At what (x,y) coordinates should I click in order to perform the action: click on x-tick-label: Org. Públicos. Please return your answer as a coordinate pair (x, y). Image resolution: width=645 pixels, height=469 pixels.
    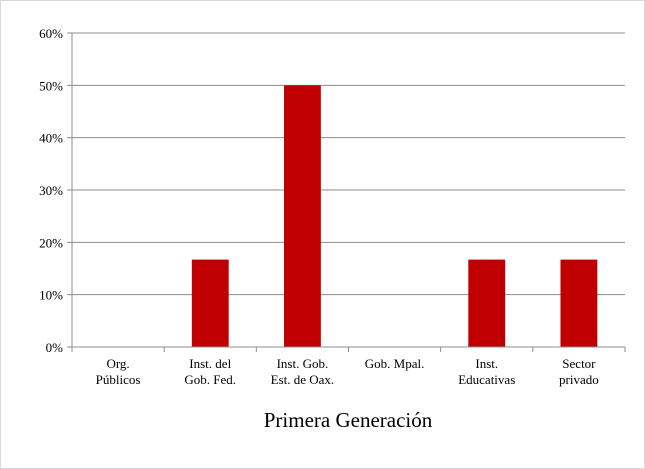
    Looking at the image, I should click on (118, 371).